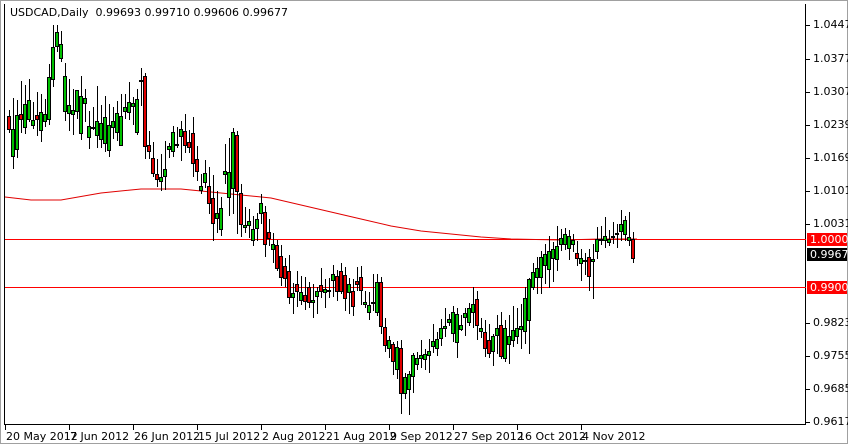  Describe the element at coordinates (361, 436) in the screenshot. I see `date-label: 21 Aug 2012` at that location.